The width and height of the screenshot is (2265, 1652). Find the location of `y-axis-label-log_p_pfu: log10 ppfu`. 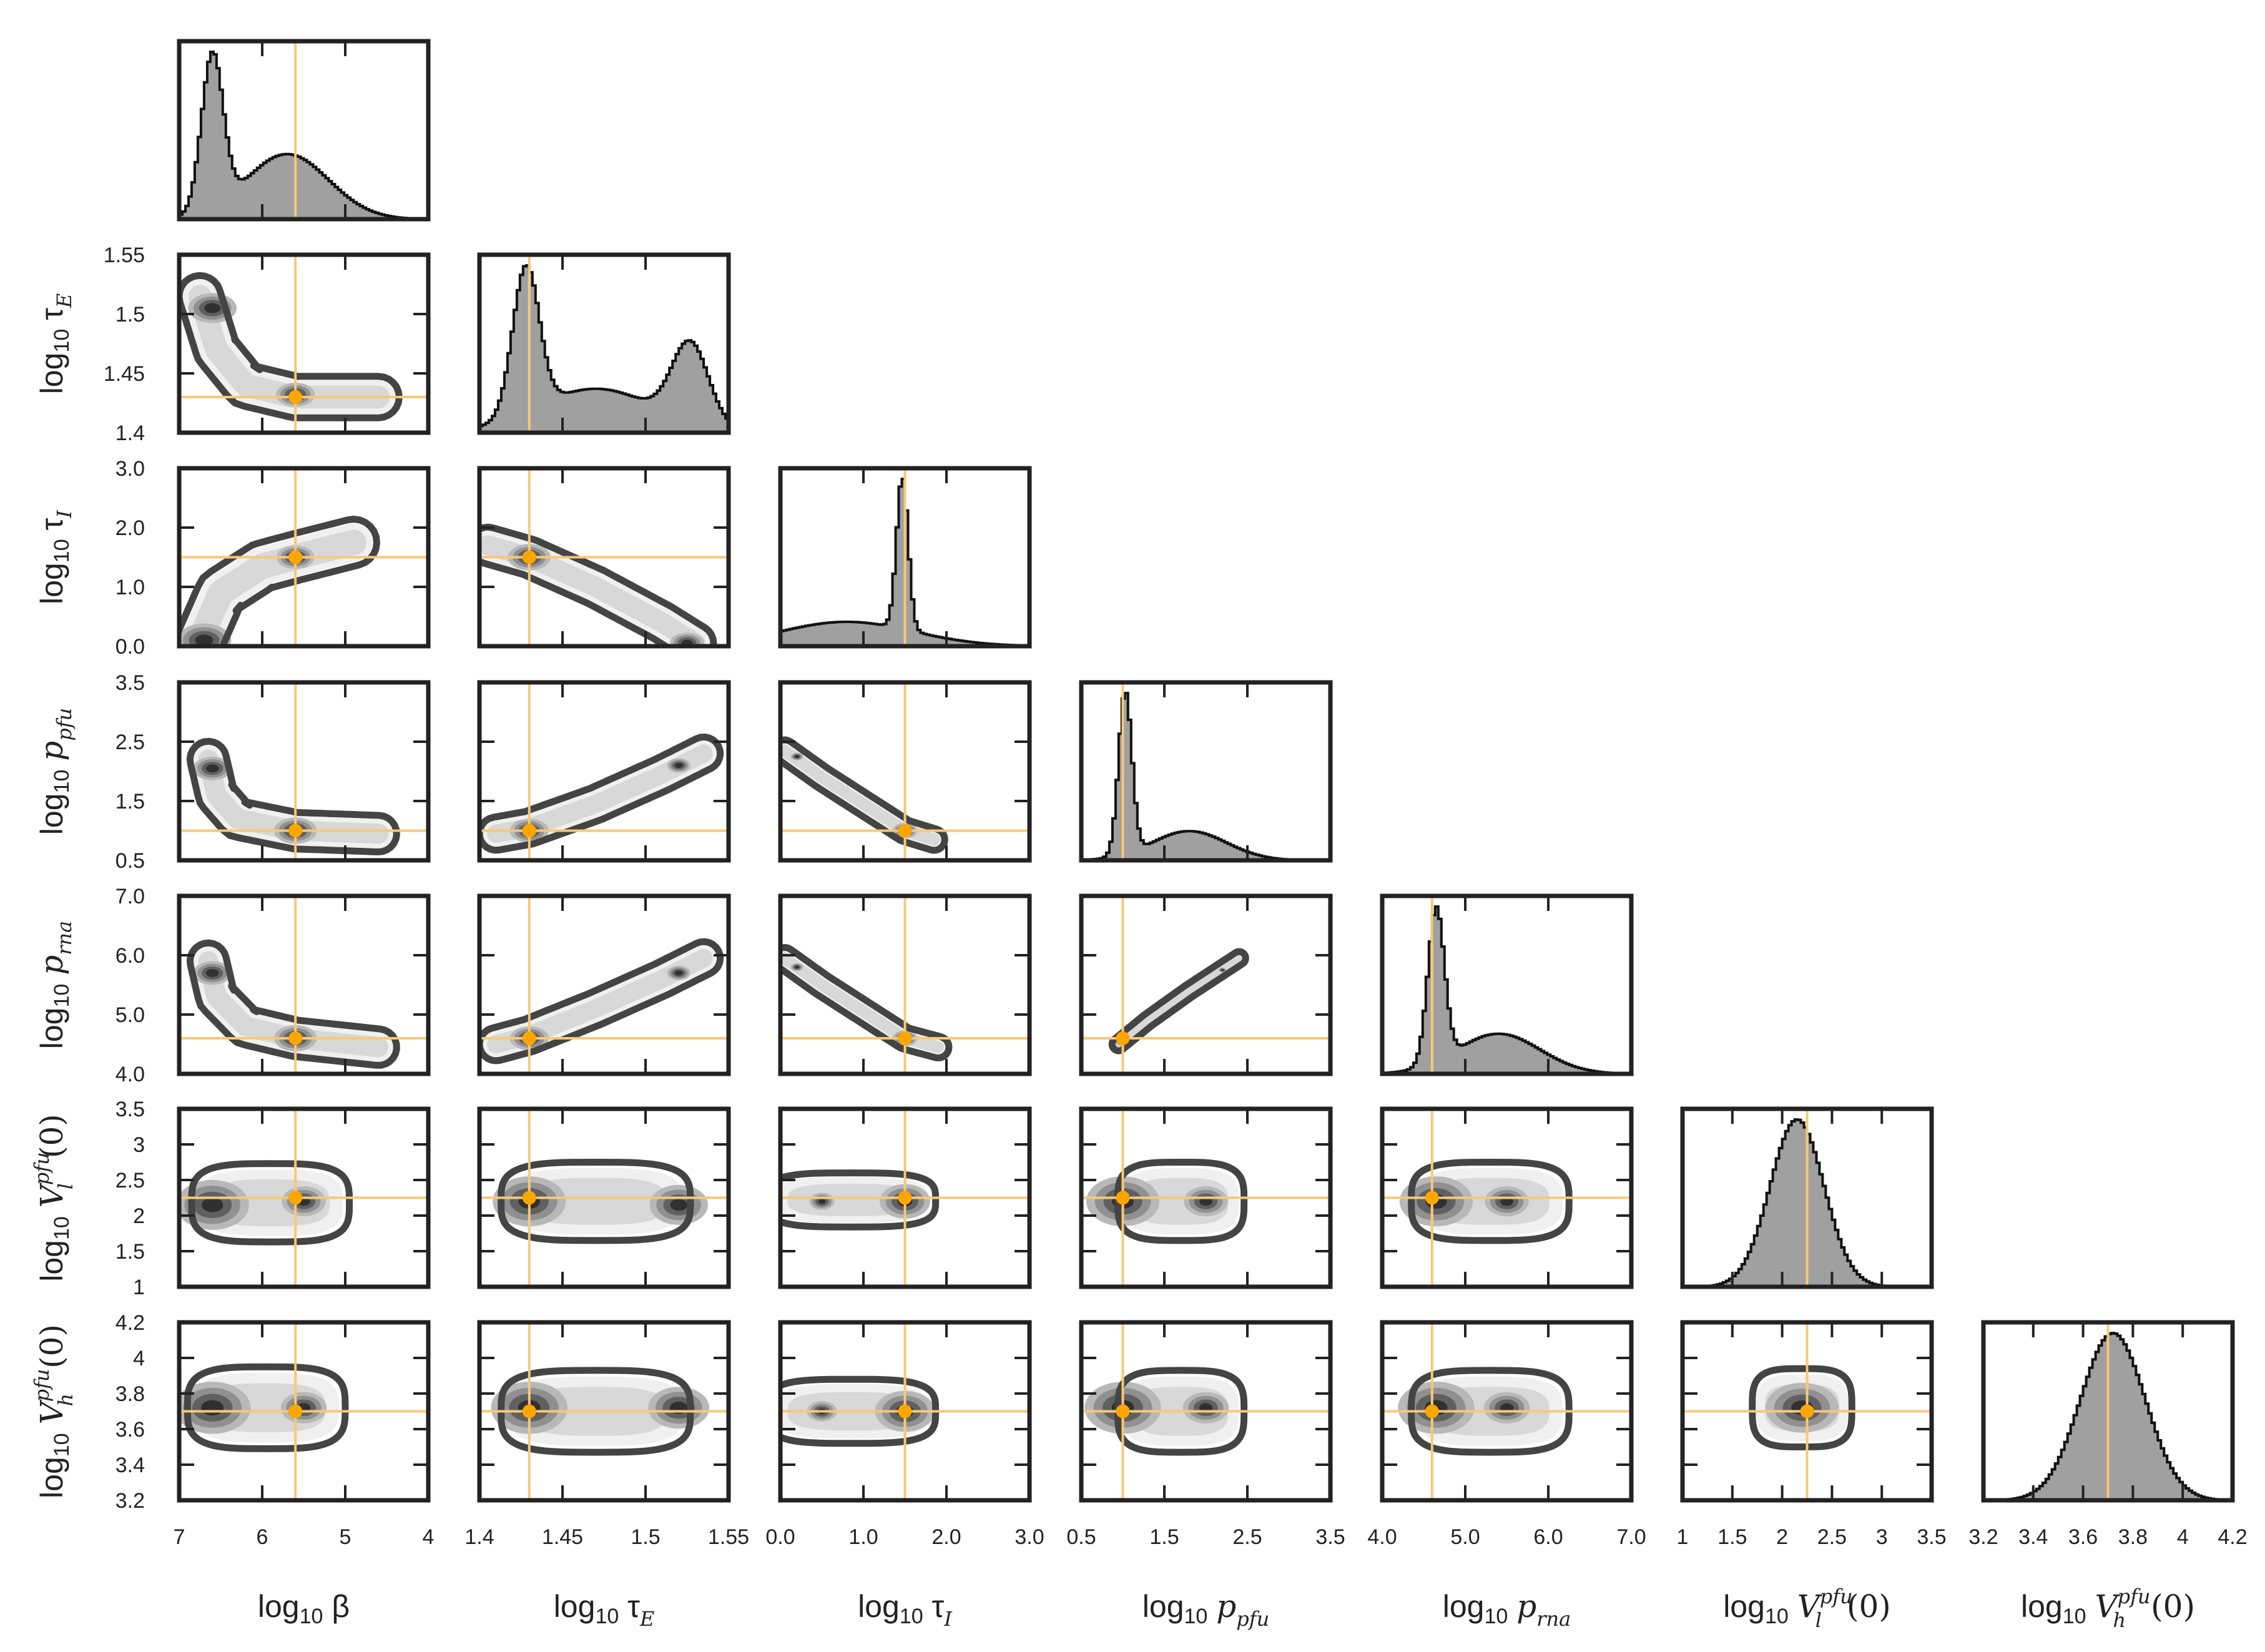

y-axis-label-log_p_pfu: log10 ppfu is located at coordinates (55, 771).